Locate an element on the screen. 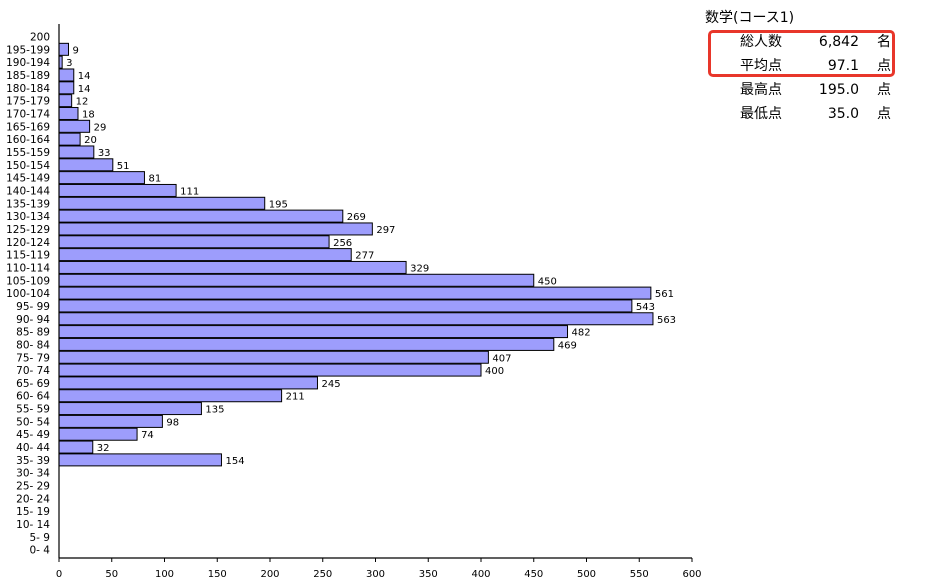 Image resolution: width=947 pixels, height=587 pixels. category-label: 150-154 is located at coordinates (28, 166).